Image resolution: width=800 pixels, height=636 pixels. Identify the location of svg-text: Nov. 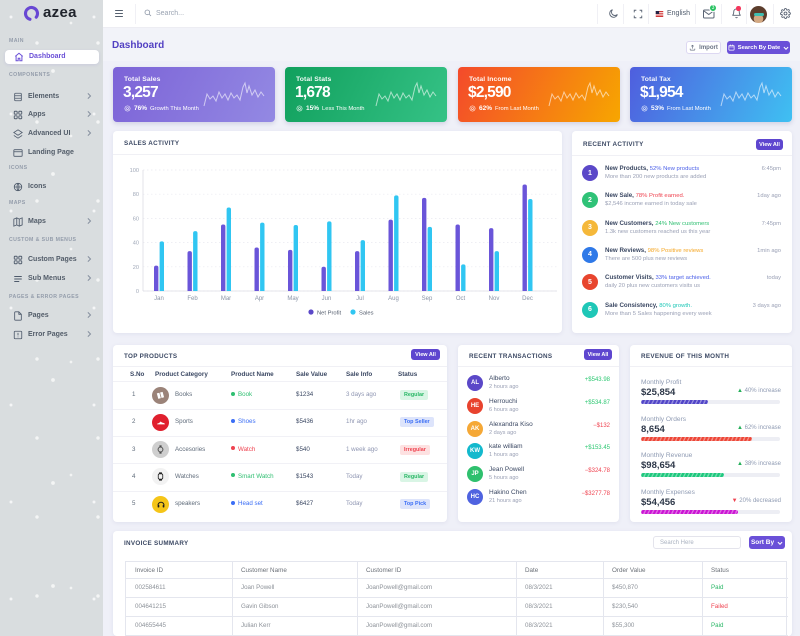
(494, 299).